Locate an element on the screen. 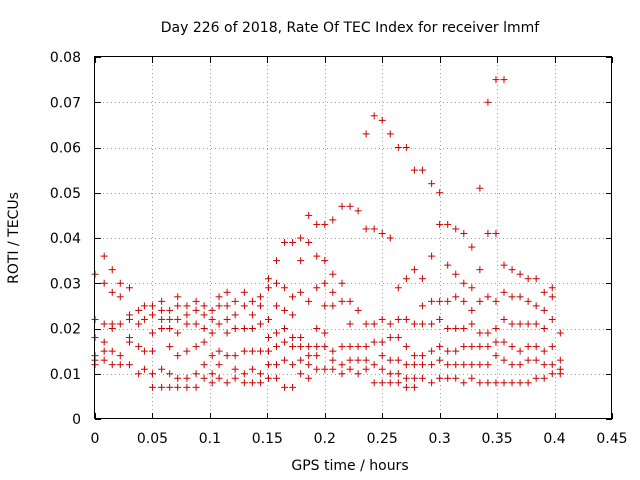  x-tick-label: 0.3 is located at coordinates (440, 439).